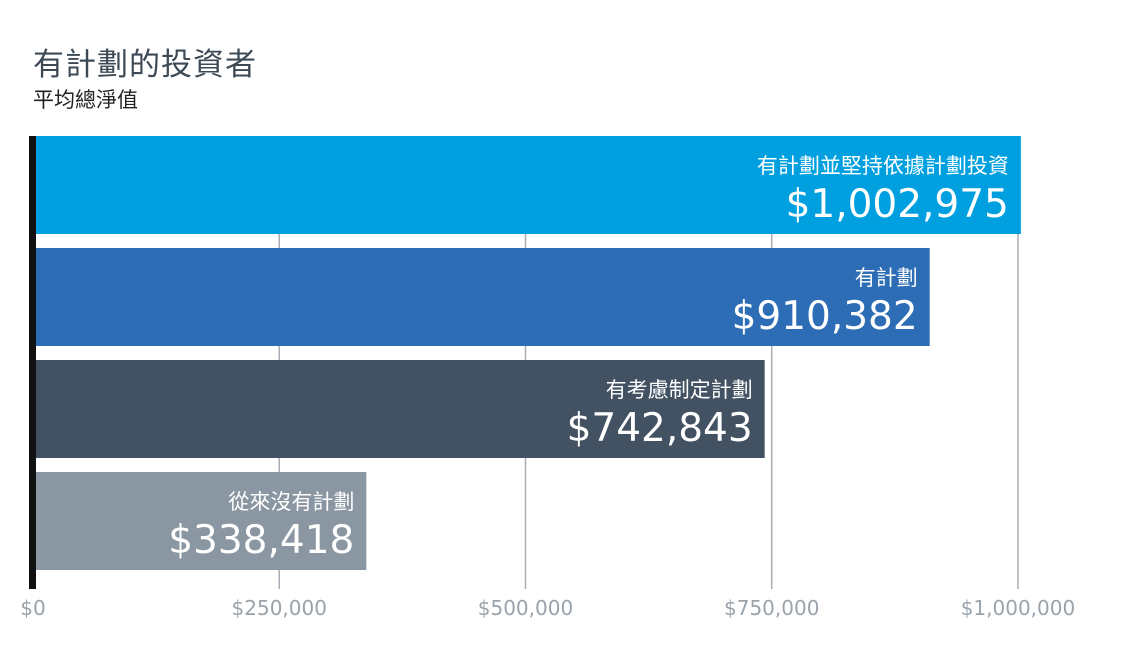 The width and height of the screenshot is (1125, 667). Describe the element at coordinates (679, 390) in the screenshot. I see `bar-category-label: 有考慮制定計劃` at that location.